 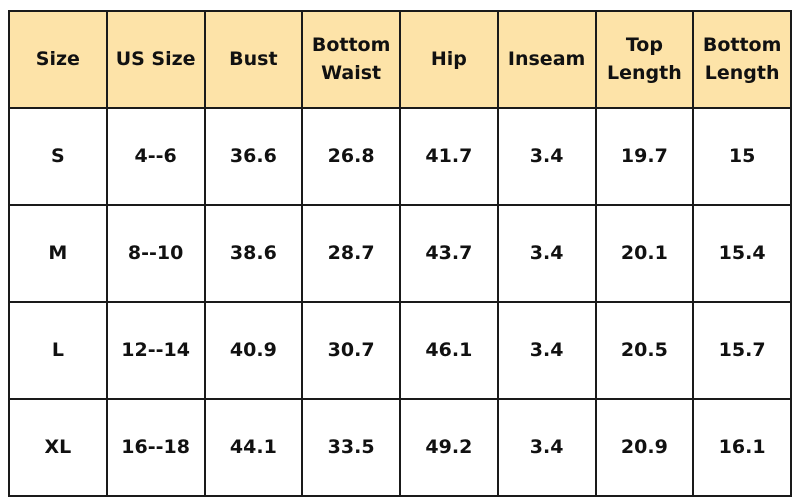 What do you see at coordinates (742, 350) in the screenshot?
I see `table-cell: 15.7` at bounding box center [742, 350].